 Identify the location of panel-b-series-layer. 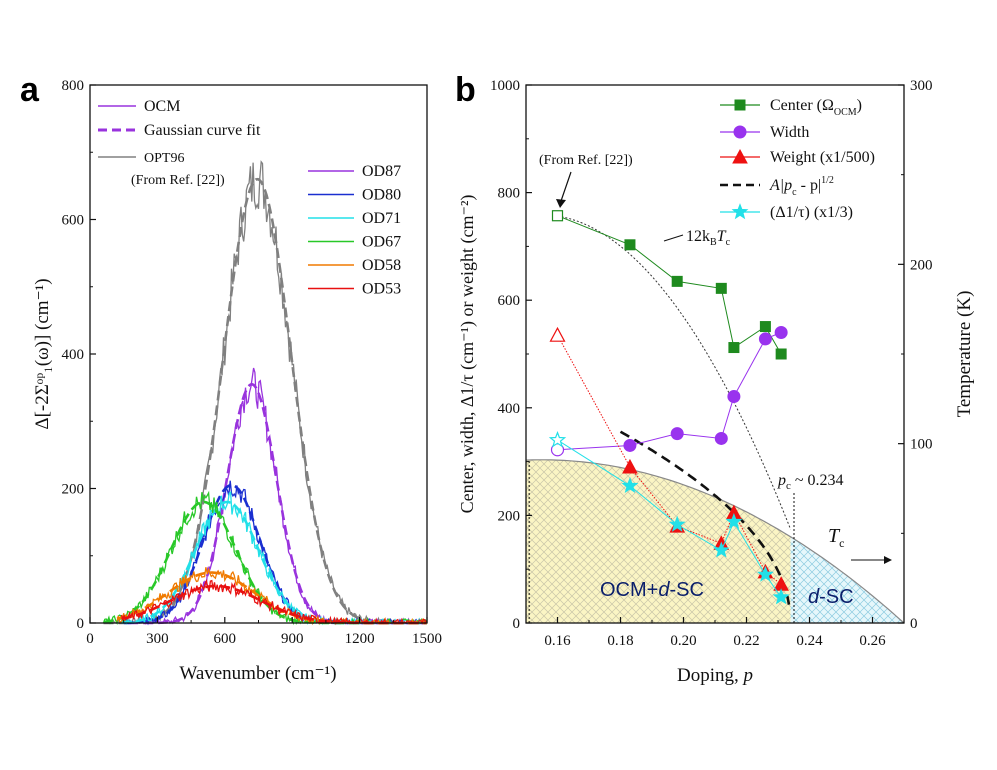
(669, 407).